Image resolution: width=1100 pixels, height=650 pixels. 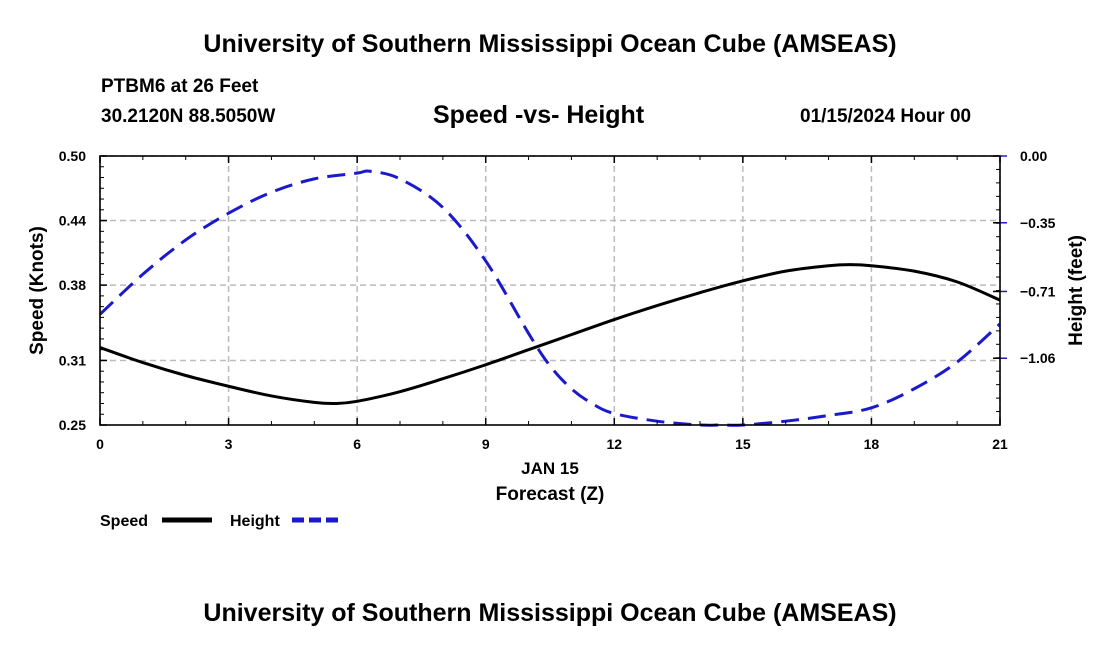 I want to click on y2-axis-label: Height (feet), so click(x=1076, y=290).